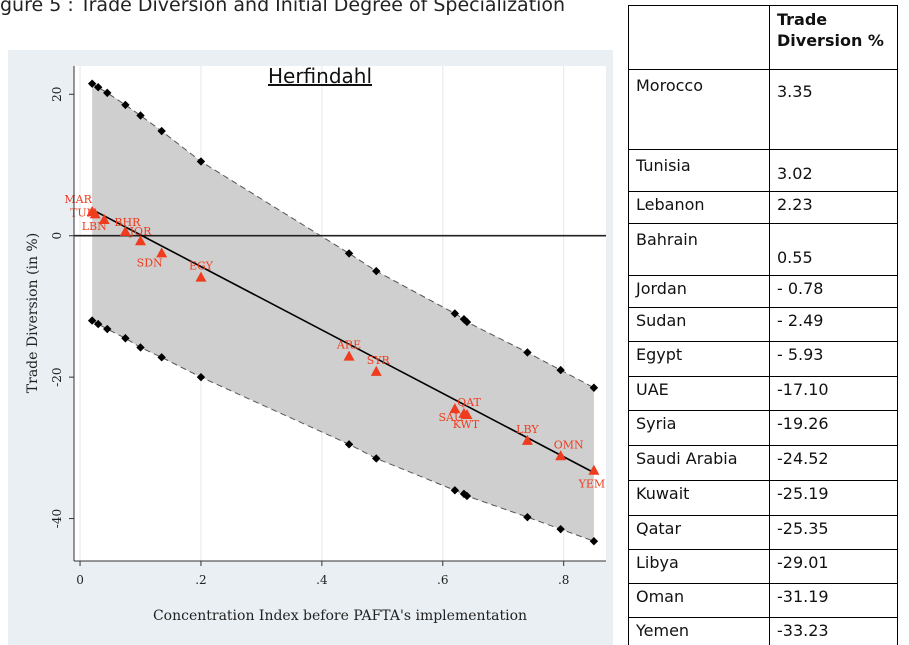 This screenshot has width=909, height=645. I want to click on value-text: -31.19, so click(803, 596).